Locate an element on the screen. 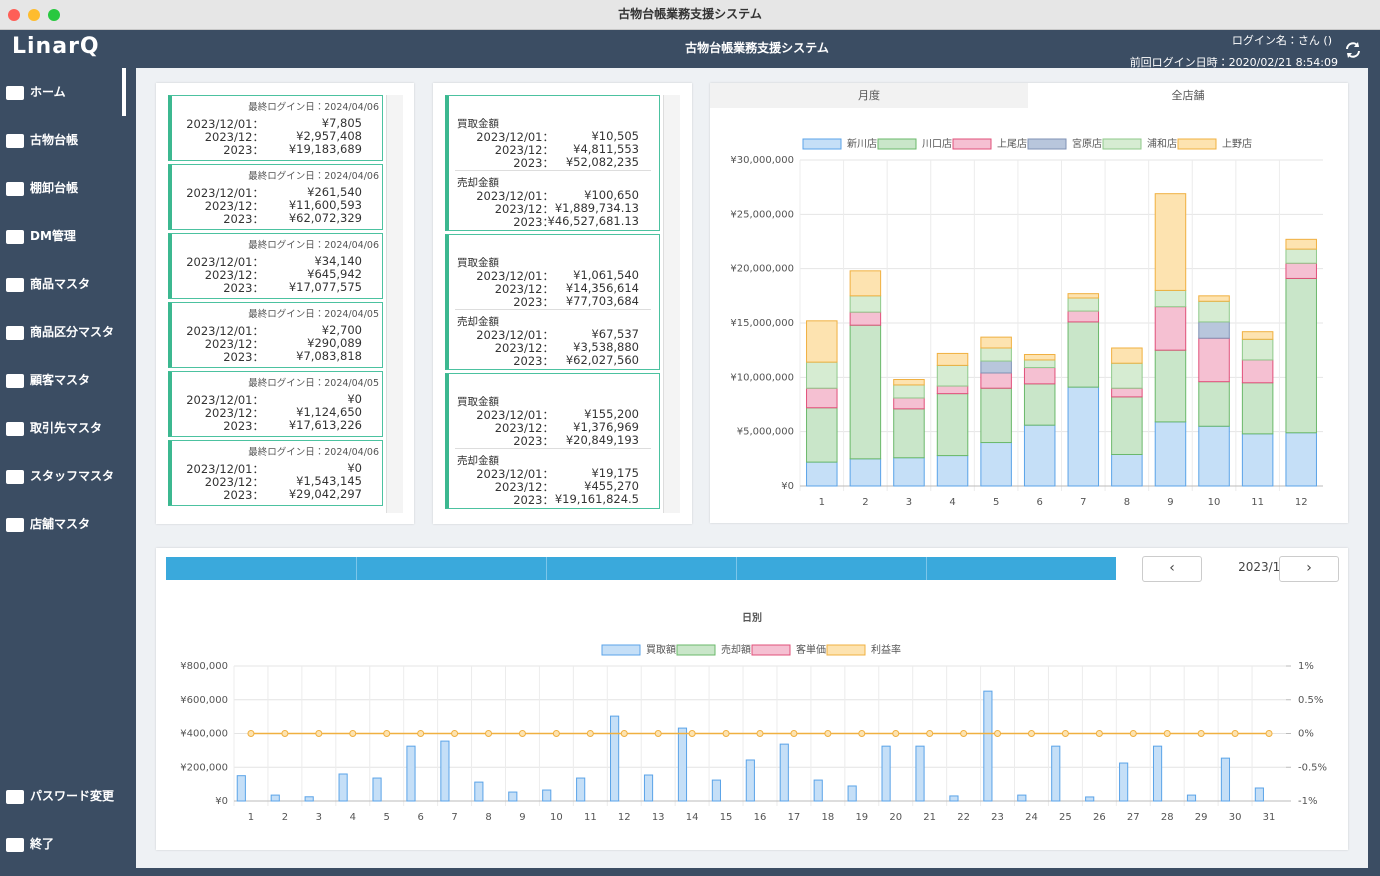 The image size is (1380, 876). x-tick-label: 20 is located at coordinates (895, 817).